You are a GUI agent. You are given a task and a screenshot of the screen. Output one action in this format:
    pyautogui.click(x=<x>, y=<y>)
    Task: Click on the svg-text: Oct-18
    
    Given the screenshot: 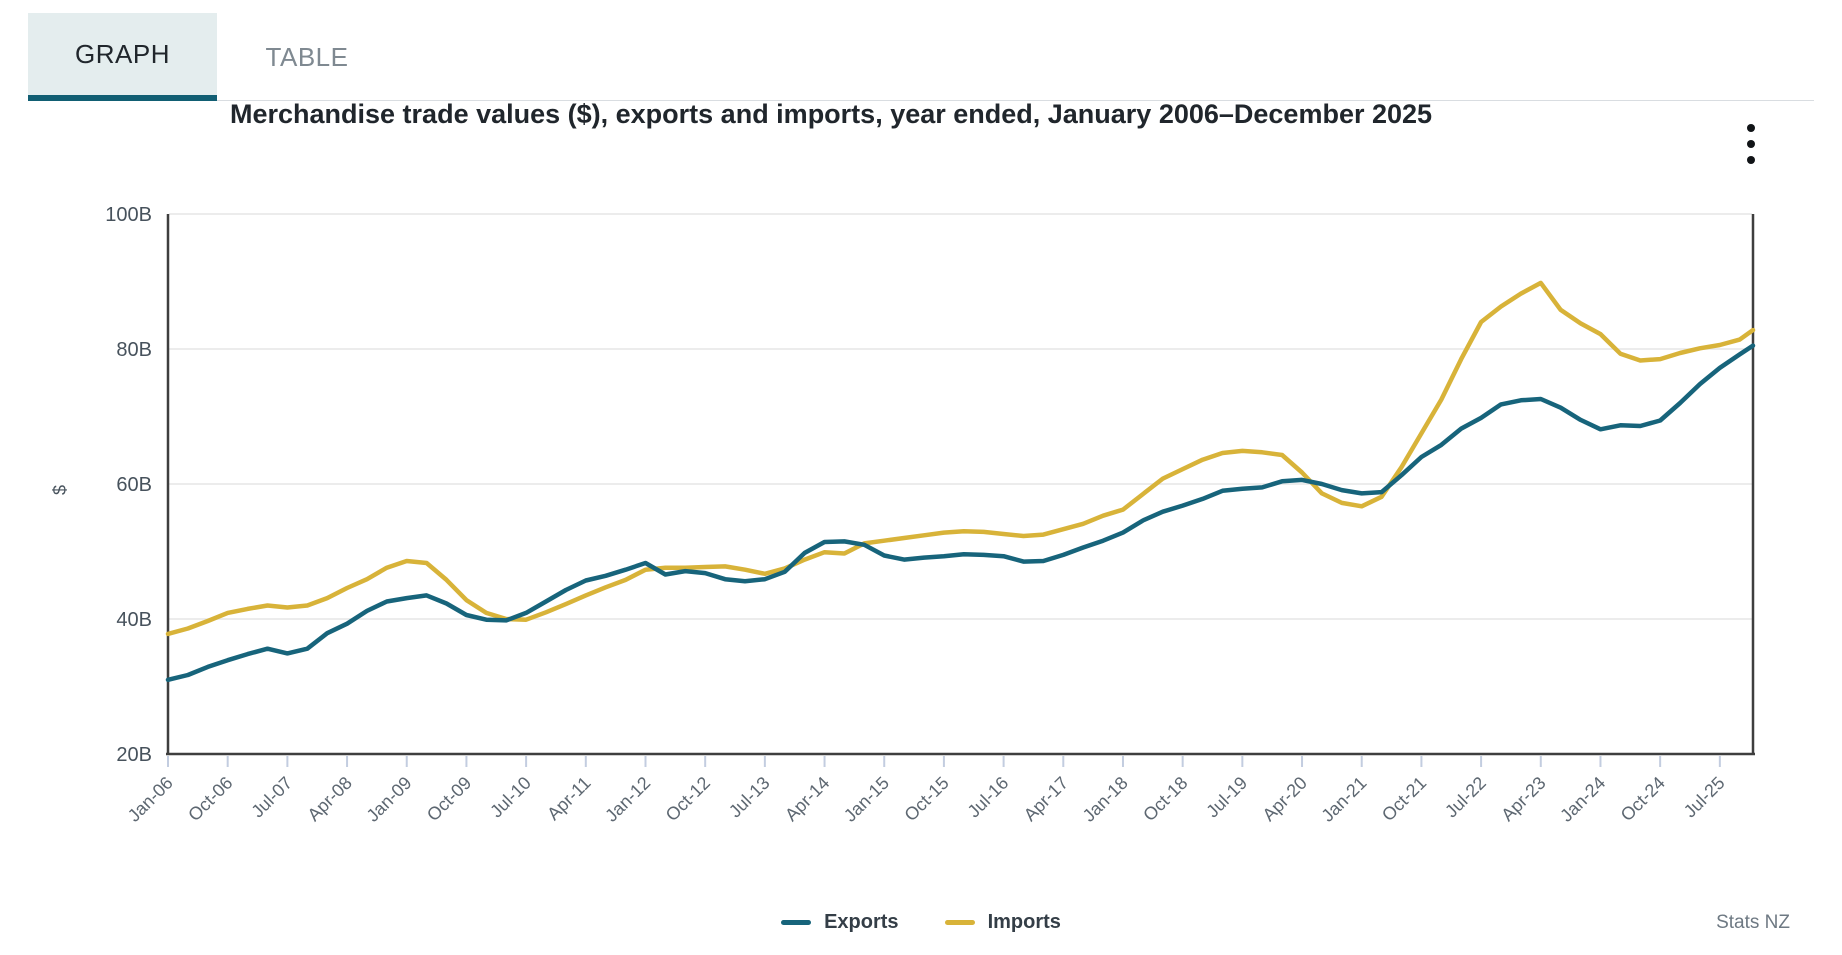 What is the action you would take?
    pyautogui.click(x=1165, y=799)
    